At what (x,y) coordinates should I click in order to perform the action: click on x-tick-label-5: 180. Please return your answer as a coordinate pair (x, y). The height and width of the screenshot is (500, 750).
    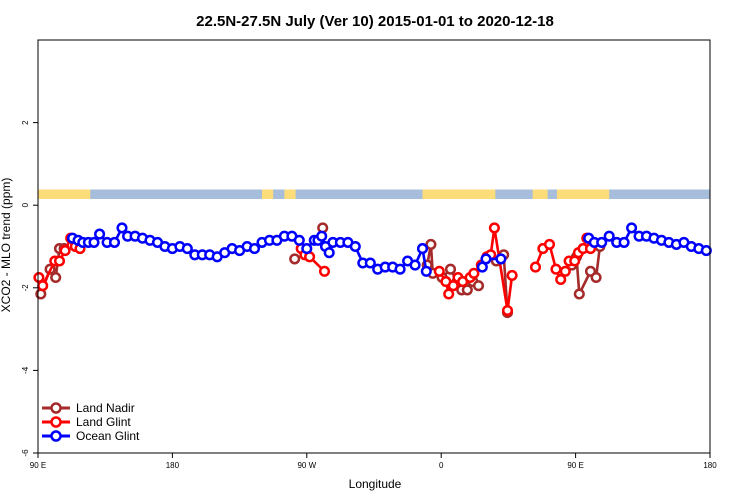
    Looking at the image, I should click on (710, 465).